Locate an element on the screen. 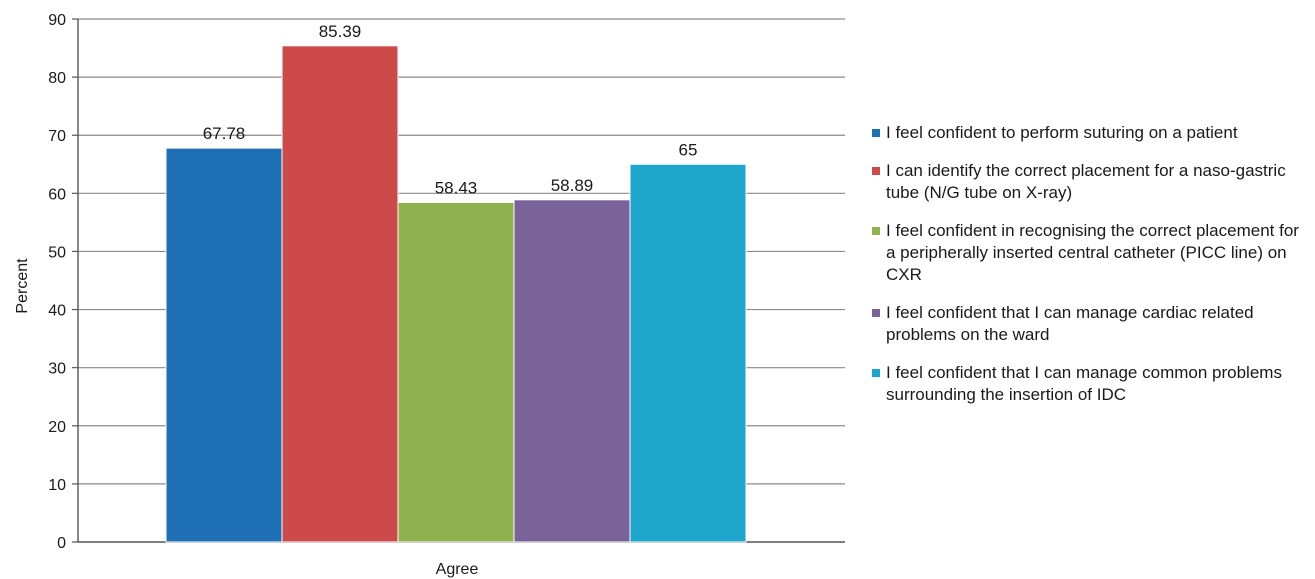  y-tick-label: 80 is located at coordinates (57, 78).